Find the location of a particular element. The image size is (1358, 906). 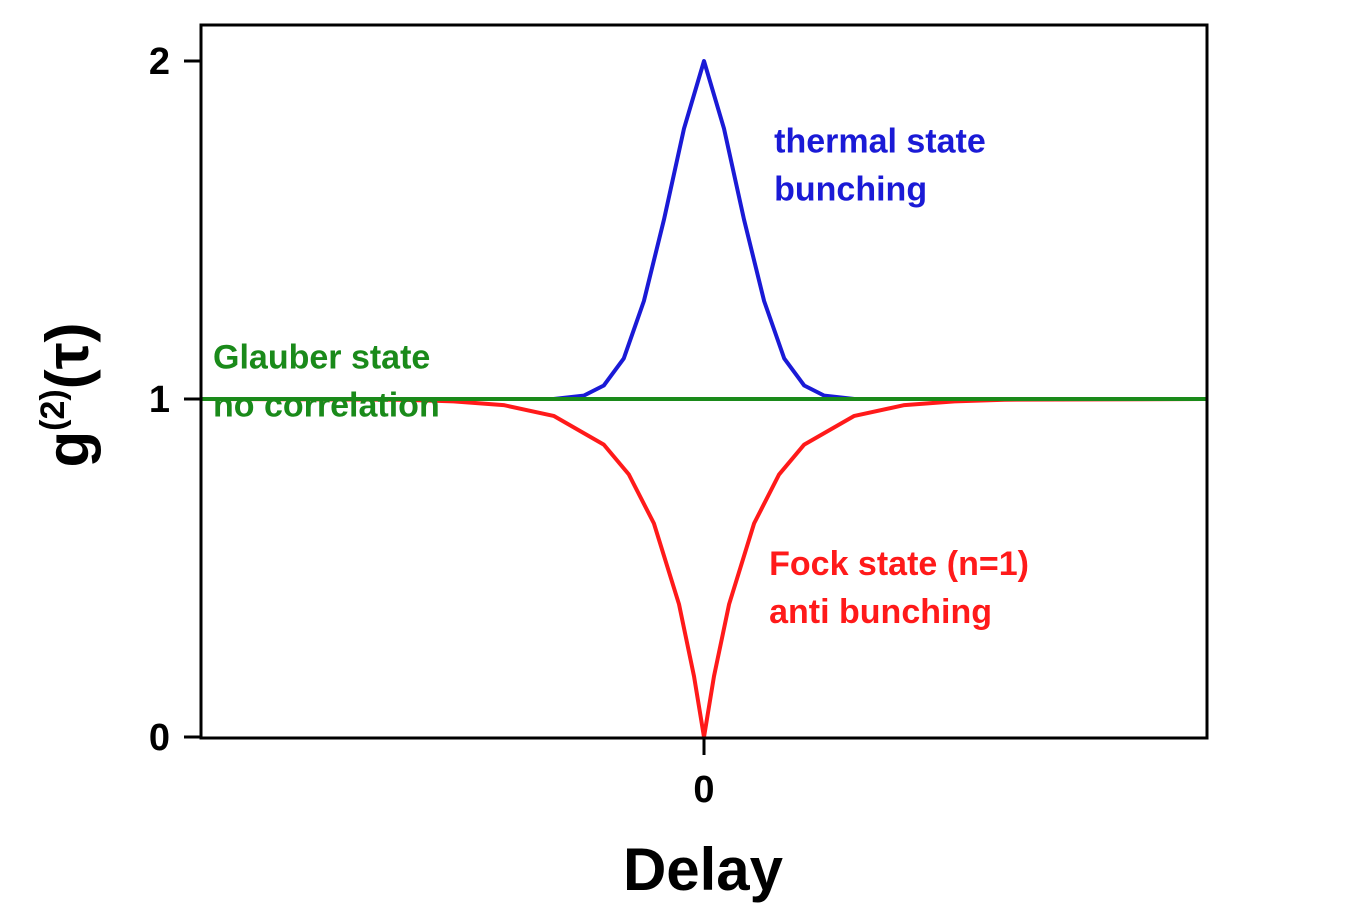

x-tick-label: 0 is located at coordinates (703, 790).